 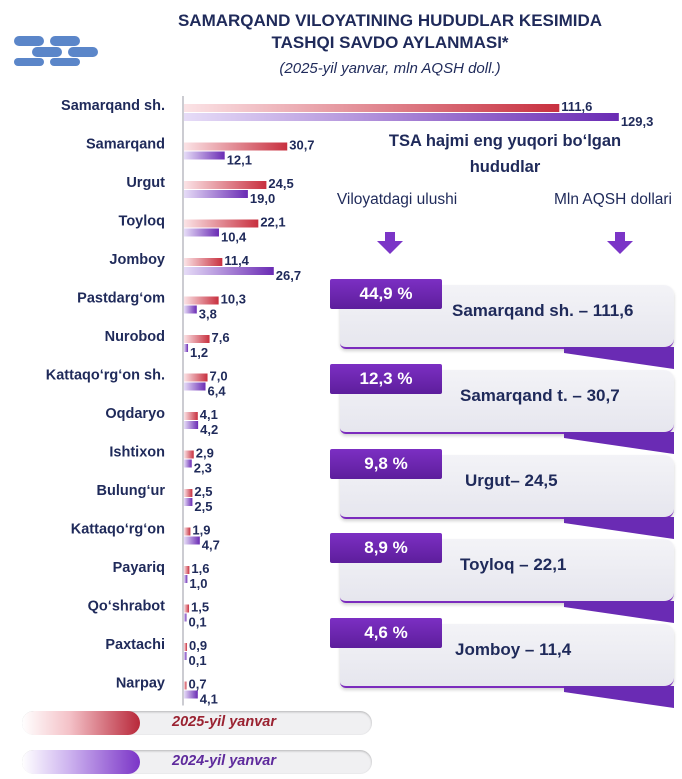 What do you see at coordinates (540, 395) in the screenshot?
I see `region-value-text: Samarqand t. – 30,7` at bounding box center [540, 395].